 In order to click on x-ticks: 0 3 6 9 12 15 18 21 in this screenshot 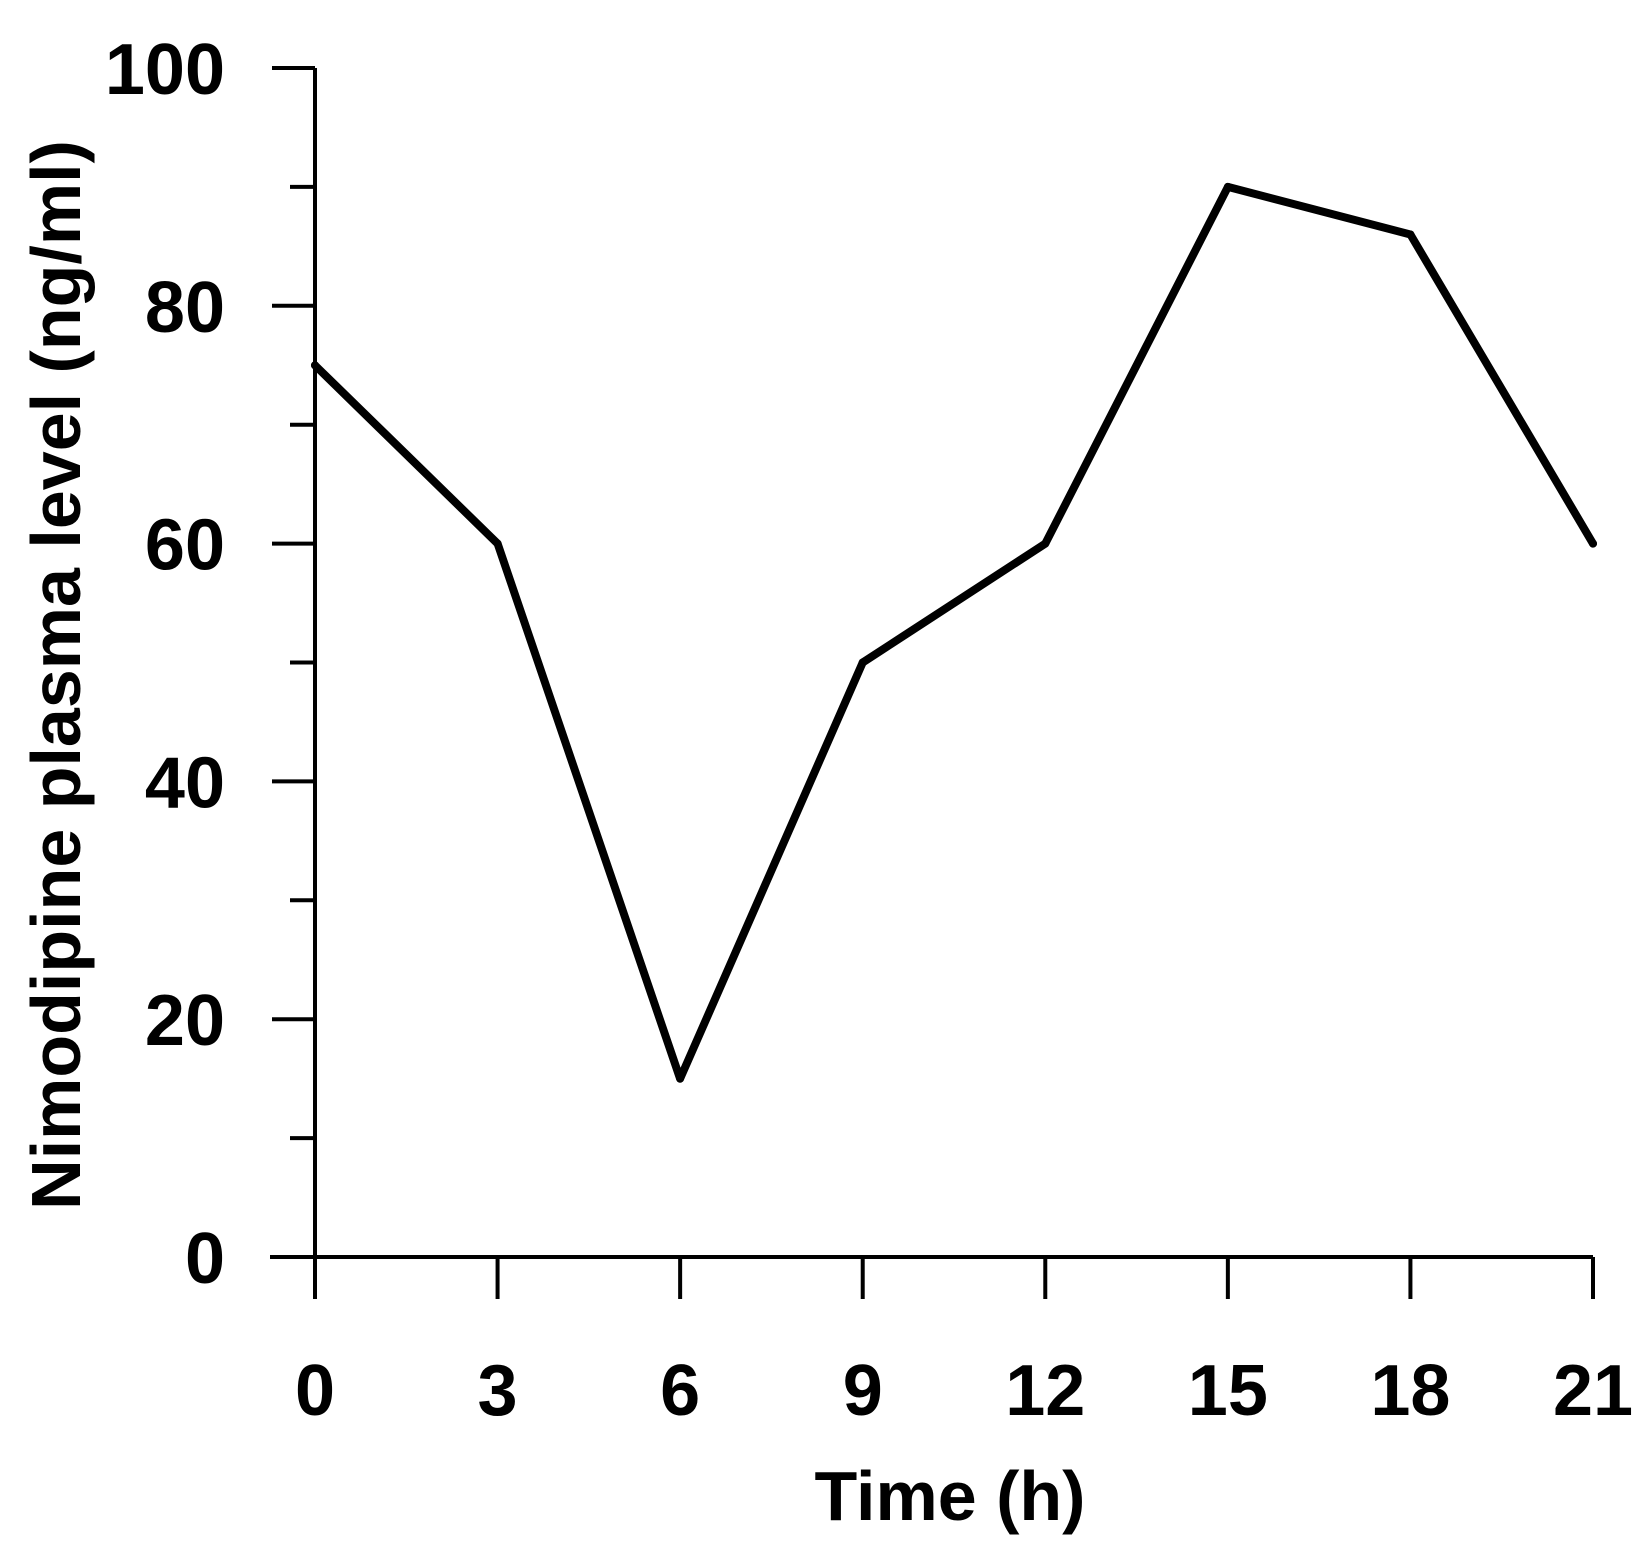, I will do `click(964, 1344)`.